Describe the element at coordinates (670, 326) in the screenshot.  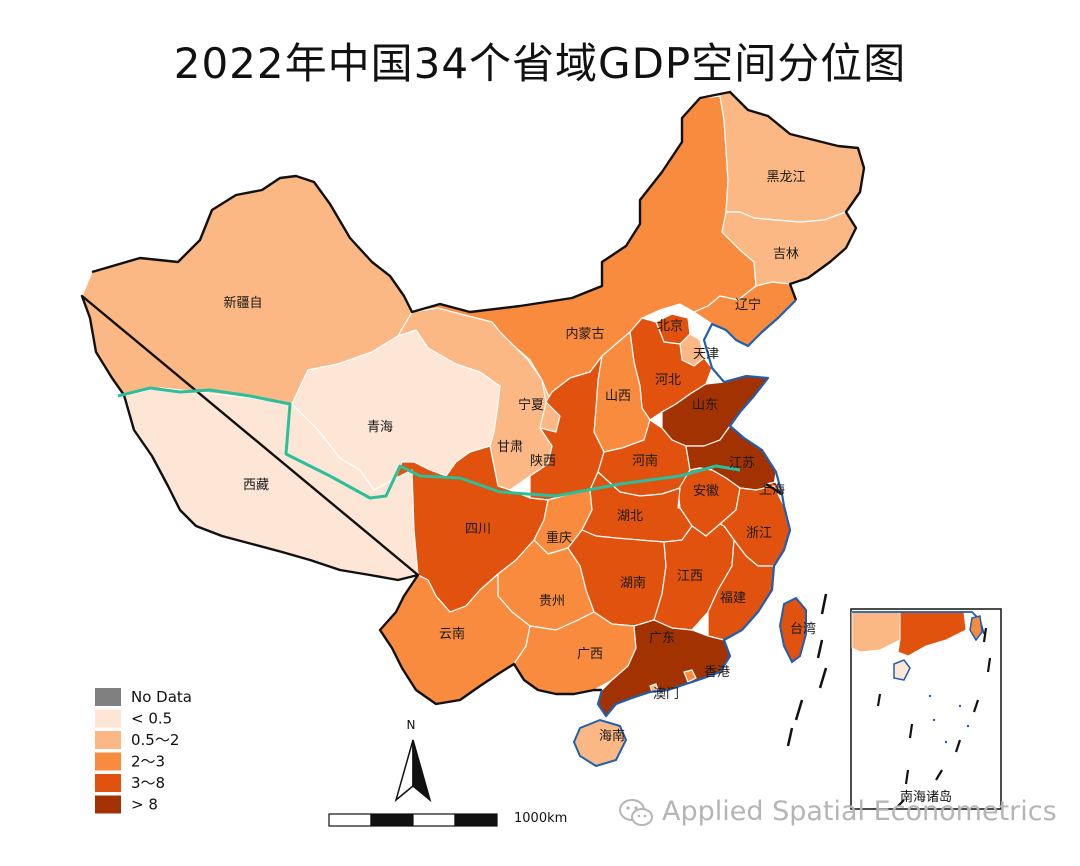
I see `region-label-beijing: 北京` at that location.